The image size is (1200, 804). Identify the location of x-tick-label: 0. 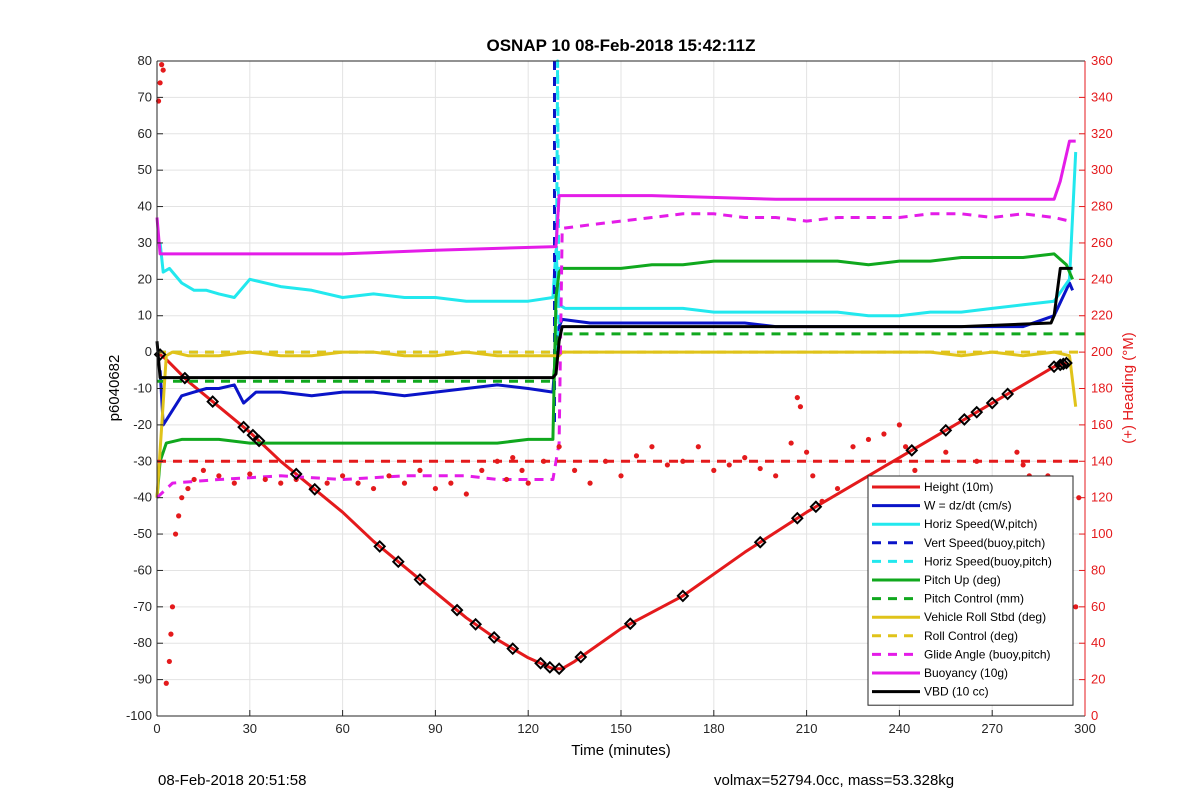
(156, 728).